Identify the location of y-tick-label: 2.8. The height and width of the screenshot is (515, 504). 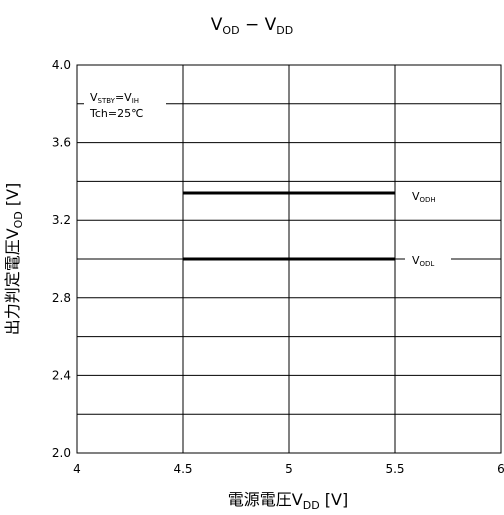
(61, 298).